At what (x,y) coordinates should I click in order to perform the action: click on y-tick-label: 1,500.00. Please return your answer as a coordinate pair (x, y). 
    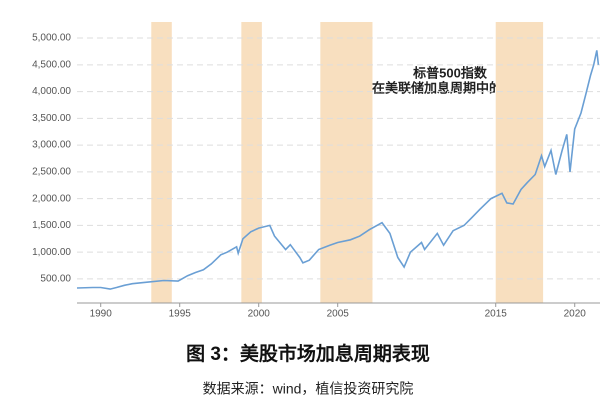
    Looking at the image, I should click on (51, 225).